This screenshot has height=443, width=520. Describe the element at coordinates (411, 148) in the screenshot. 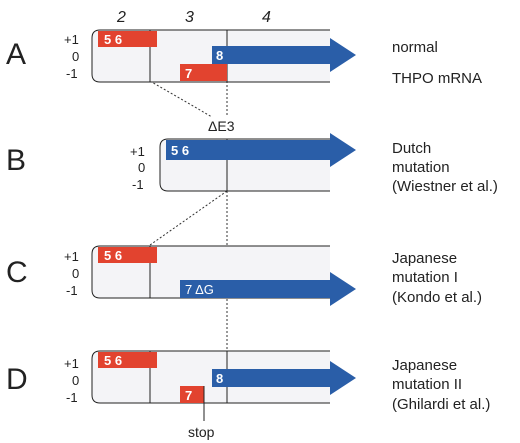

I see `description-line: Dutch` at that location.